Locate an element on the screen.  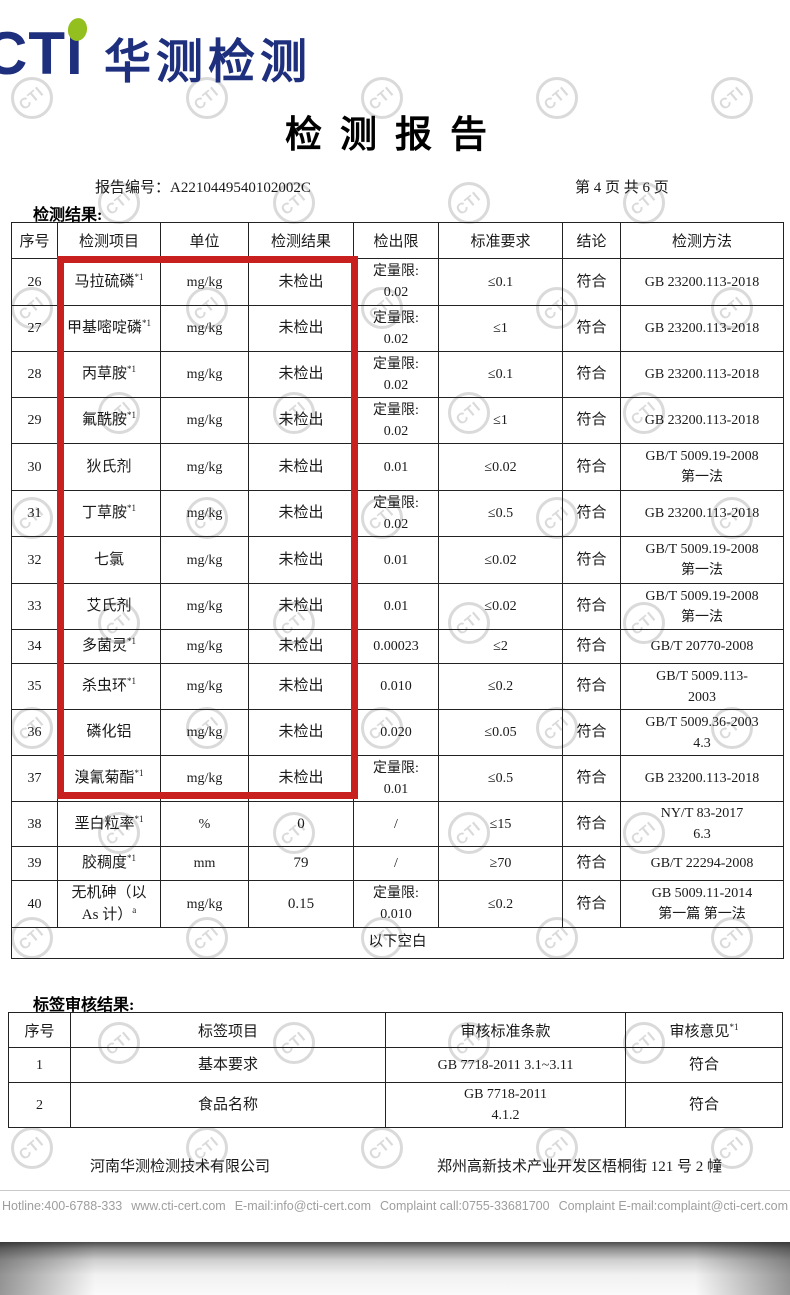
cell-standard: ≤0.02 is located at coordinates (500, 560).